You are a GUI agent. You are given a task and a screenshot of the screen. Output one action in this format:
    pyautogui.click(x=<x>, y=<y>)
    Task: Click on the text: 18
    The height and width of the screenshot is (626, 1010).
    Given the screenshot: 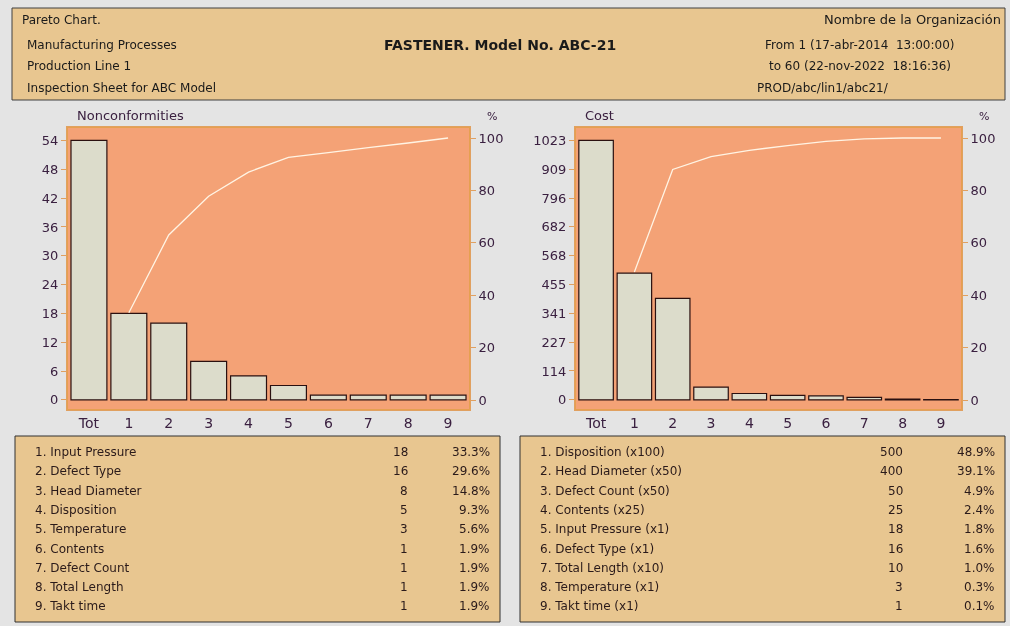 What is the action you would take?
    pyautogui.click(x=896, y=529)
    